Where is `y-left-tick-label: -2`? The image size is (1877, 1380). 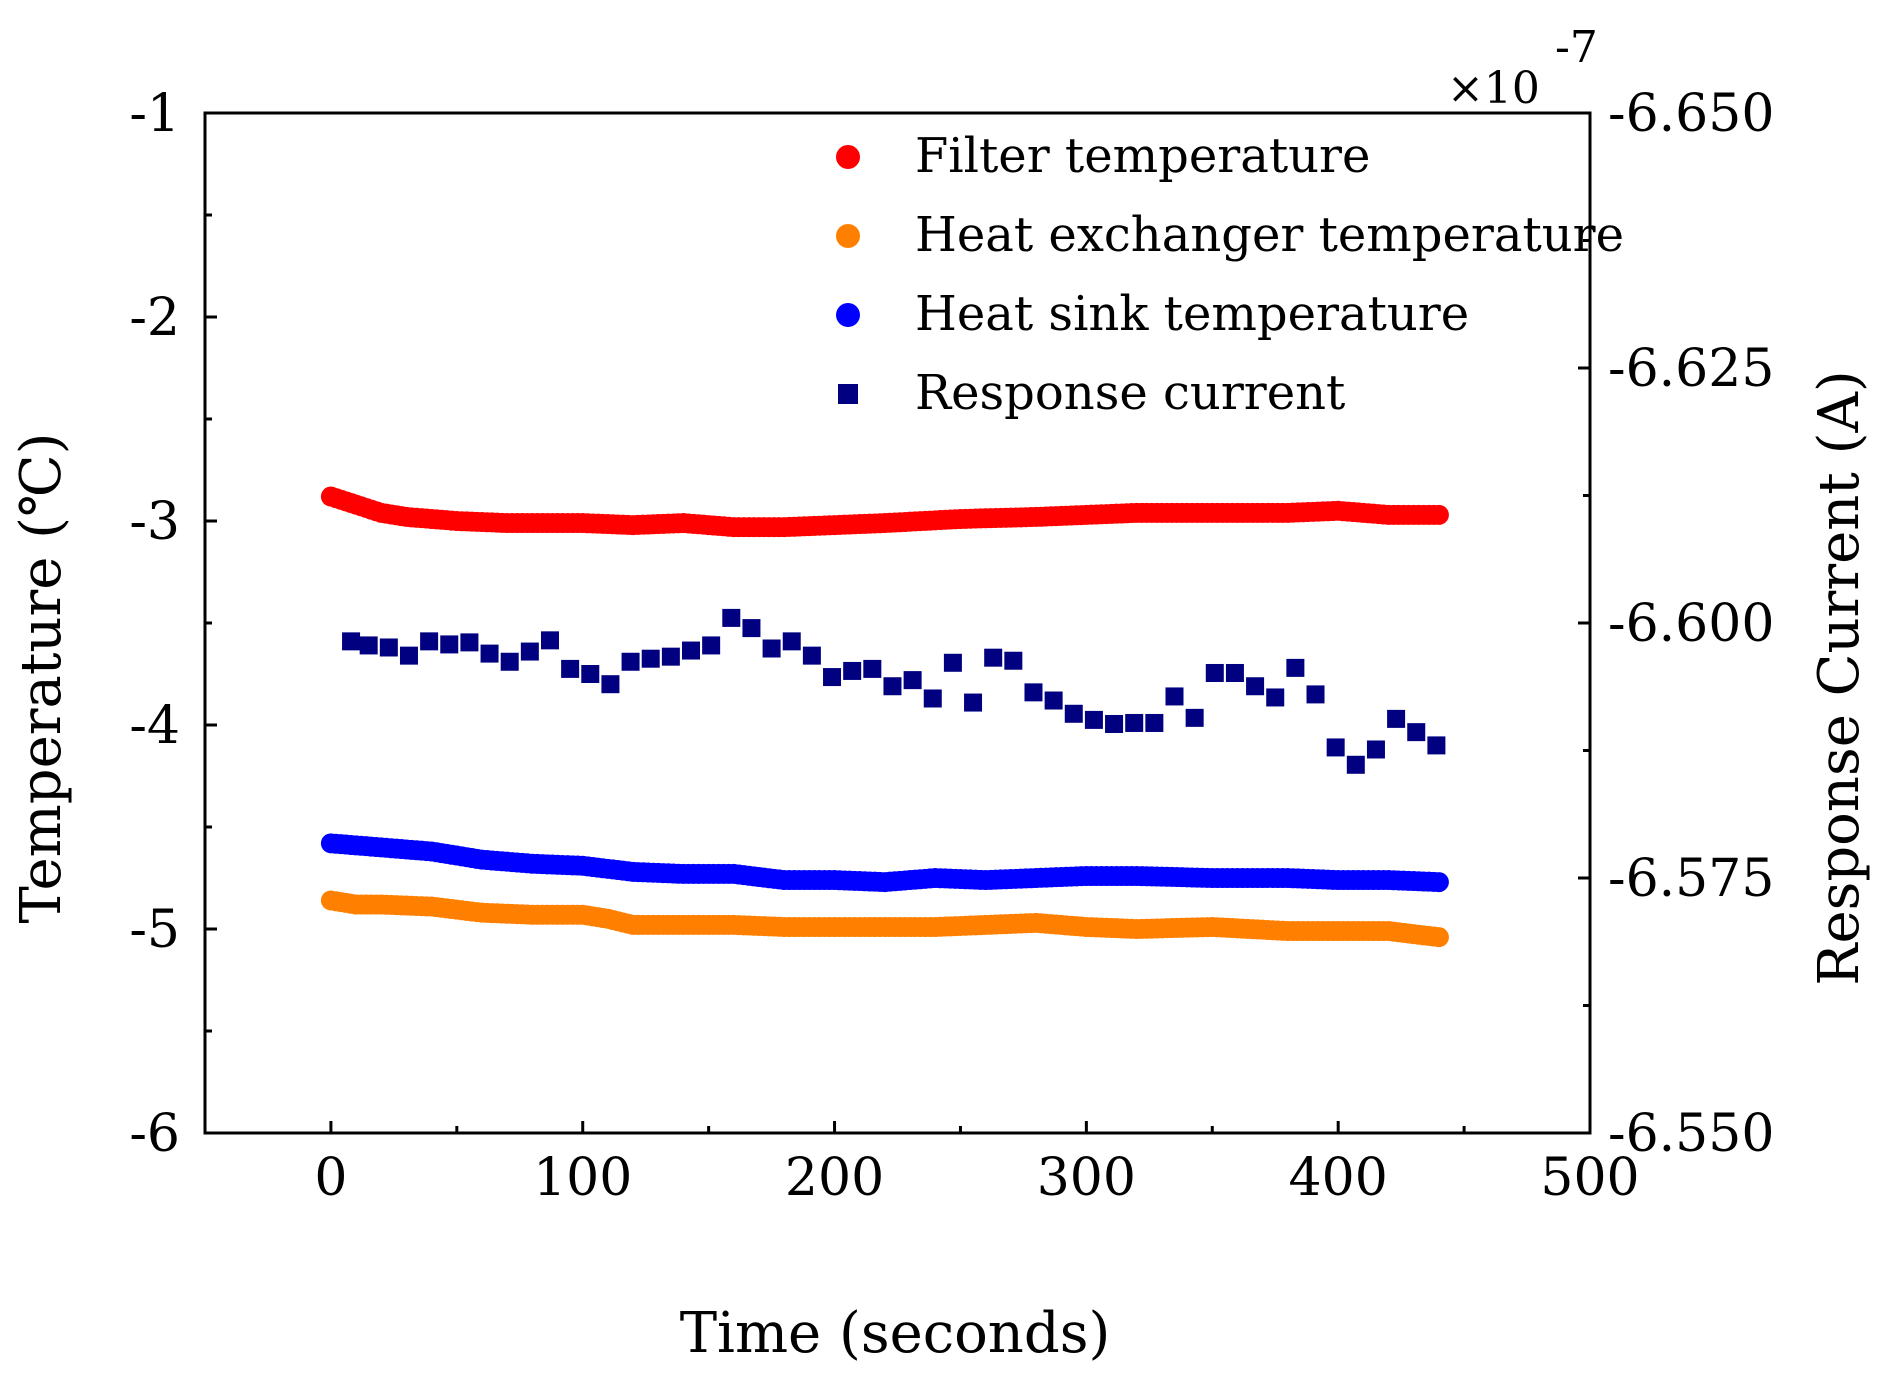
y-left-tick-label: -2 is located at coordinates (154, 318).